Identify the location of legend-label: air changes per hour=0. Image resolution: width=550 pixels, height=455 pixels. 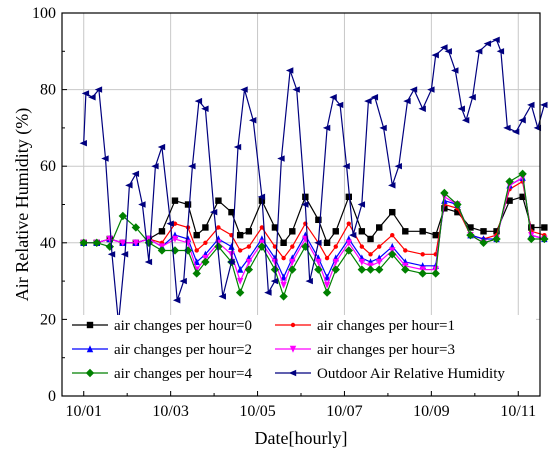
(183, 326).